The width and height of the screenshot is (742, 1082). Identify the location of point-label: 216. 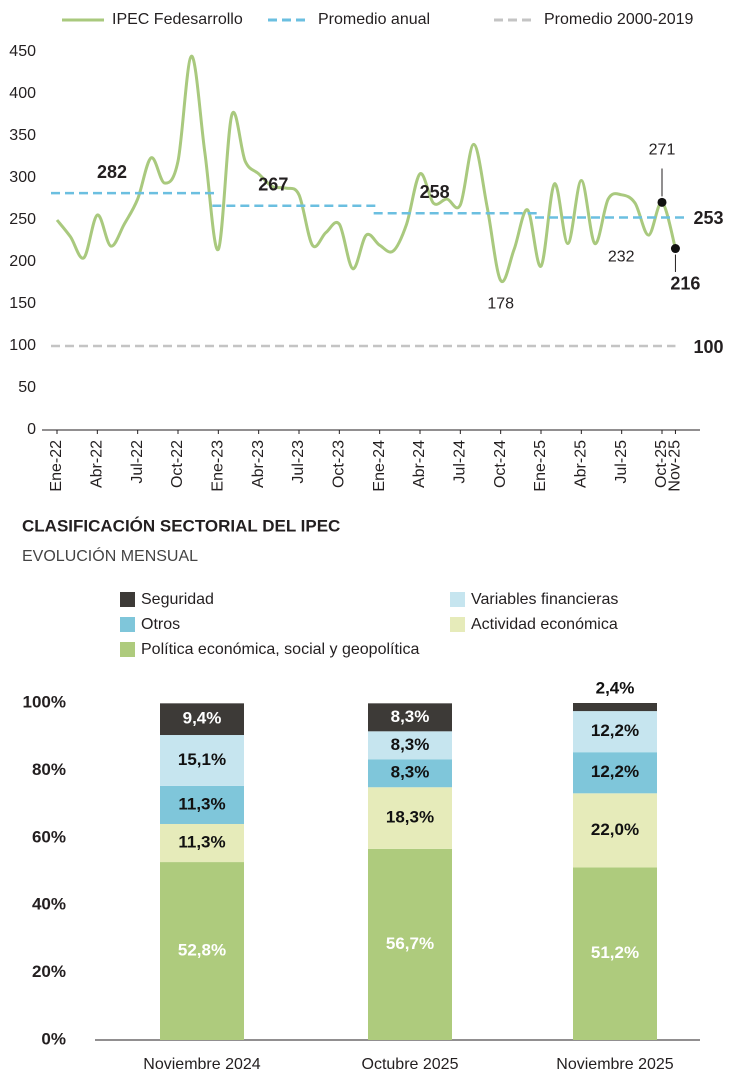
(685, 283).